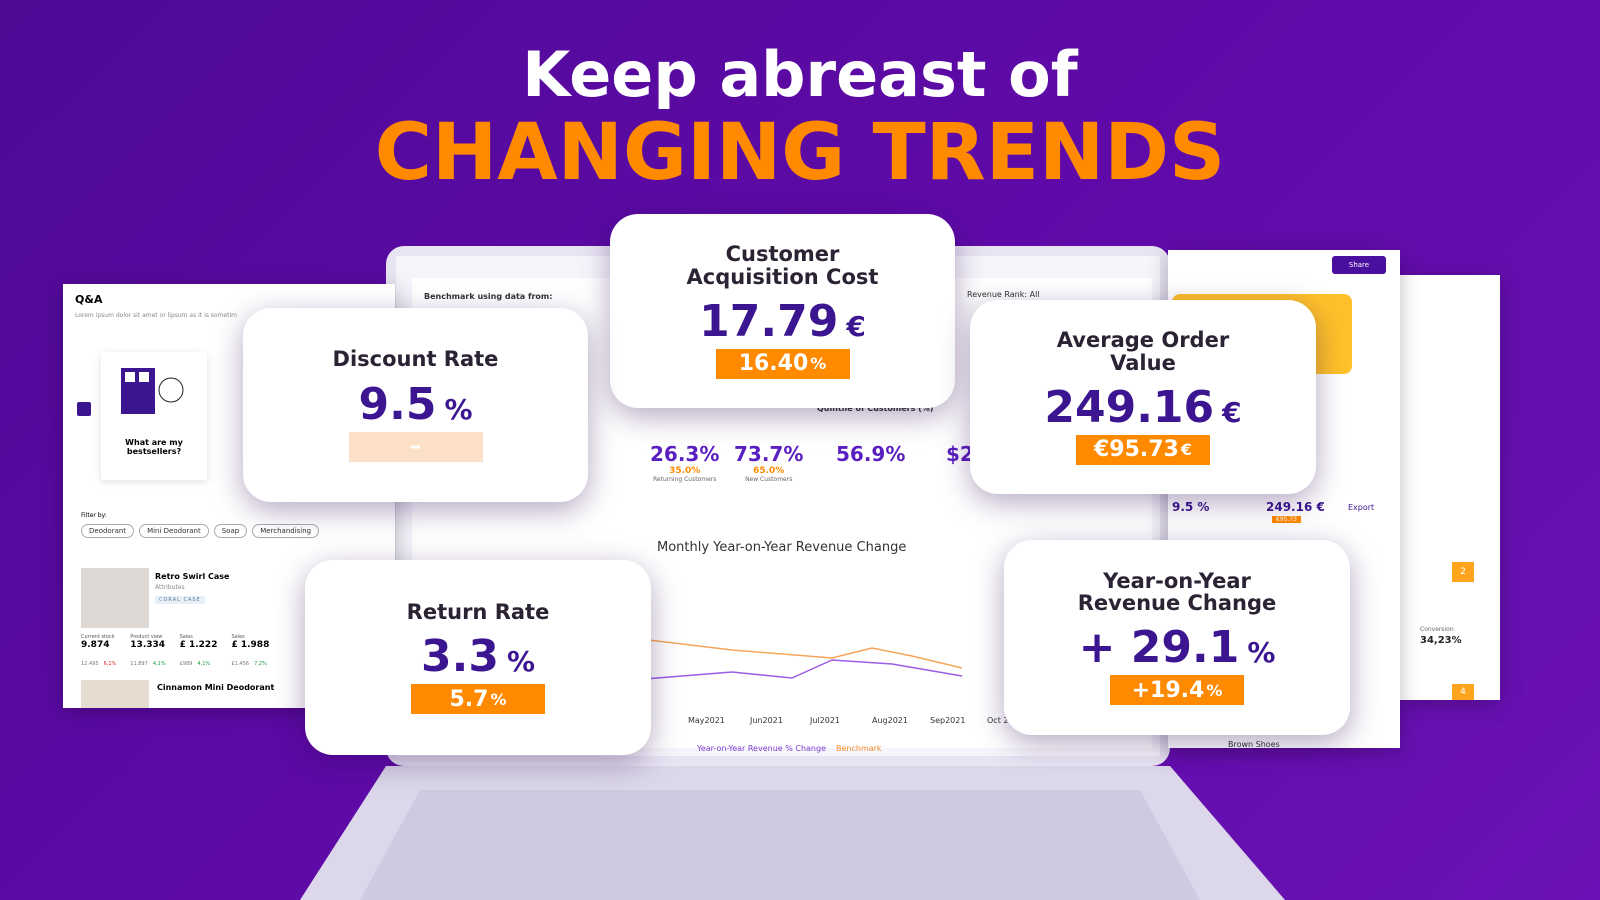  What do you see at coordinates (1129, 407) in the screenshot?
I see `kpi-value: 249.16` at bounding box center [1129, 407].